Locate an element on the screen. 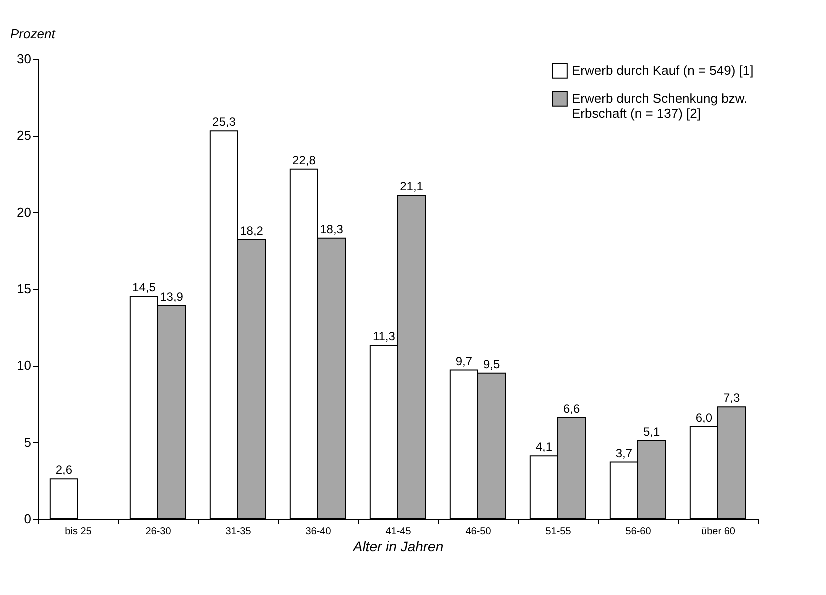  data-label: 6,6 is located at coordinates (571, 409).